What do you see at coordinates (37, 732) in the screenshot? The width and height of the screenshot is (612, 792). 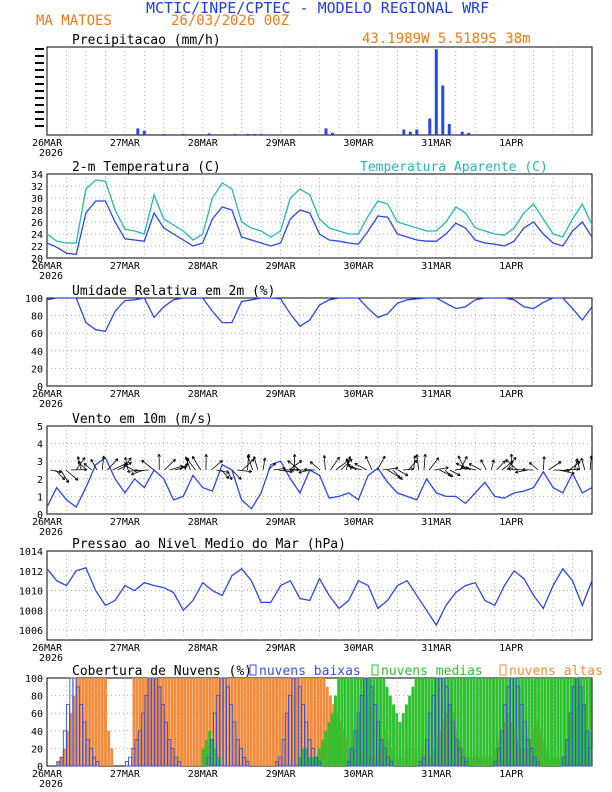 I see `y-tick-label: 40` at bounding box center [37, 732].